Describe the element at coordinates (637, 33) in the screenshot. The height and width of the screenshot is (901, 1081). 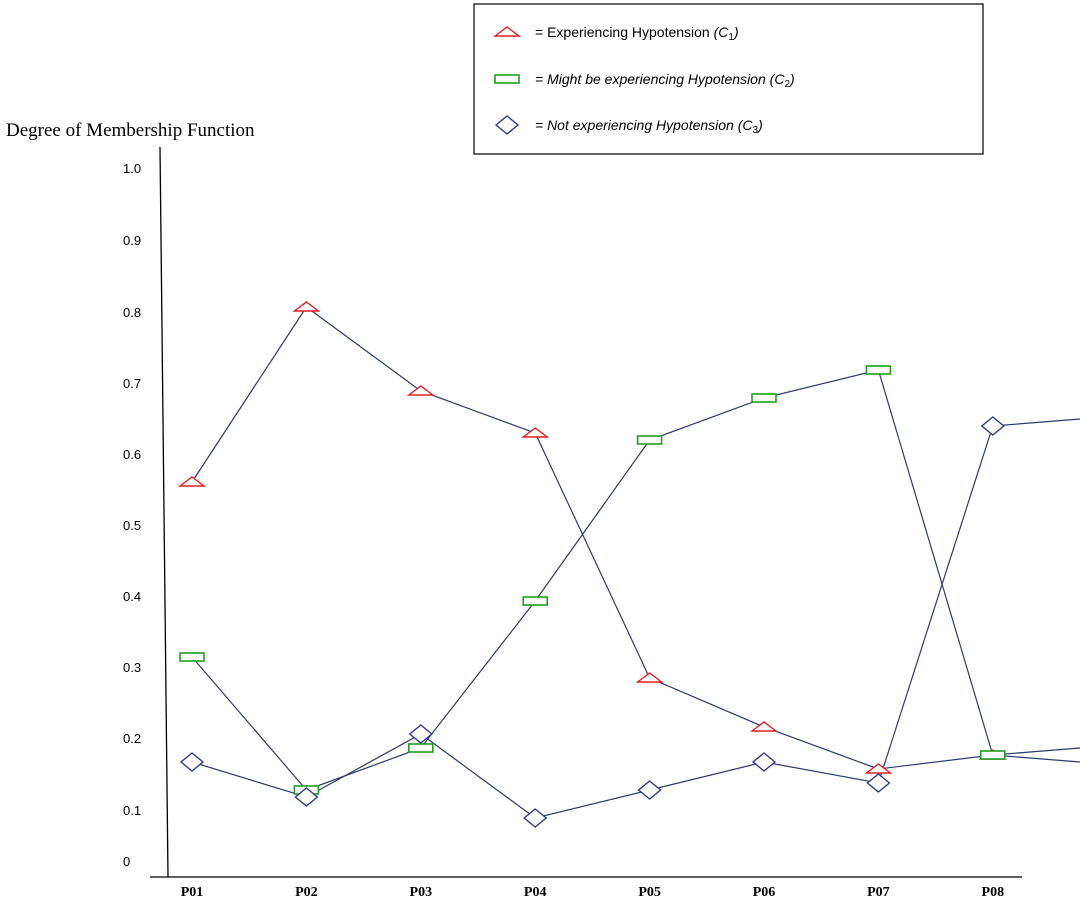
I see `legend-label: = Experiencing Hypotension (C1)` at that location.